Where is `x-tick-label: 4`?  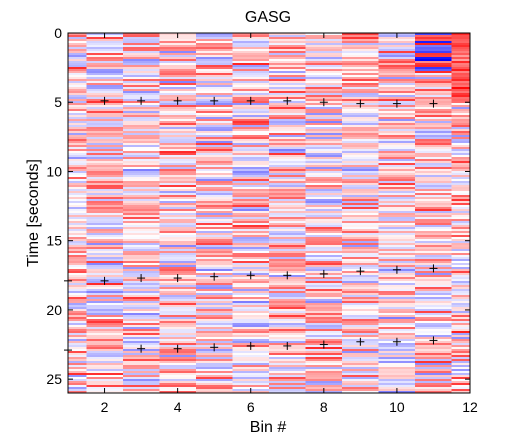
x-tick-label: 4 is located at coordinates (178, 407).